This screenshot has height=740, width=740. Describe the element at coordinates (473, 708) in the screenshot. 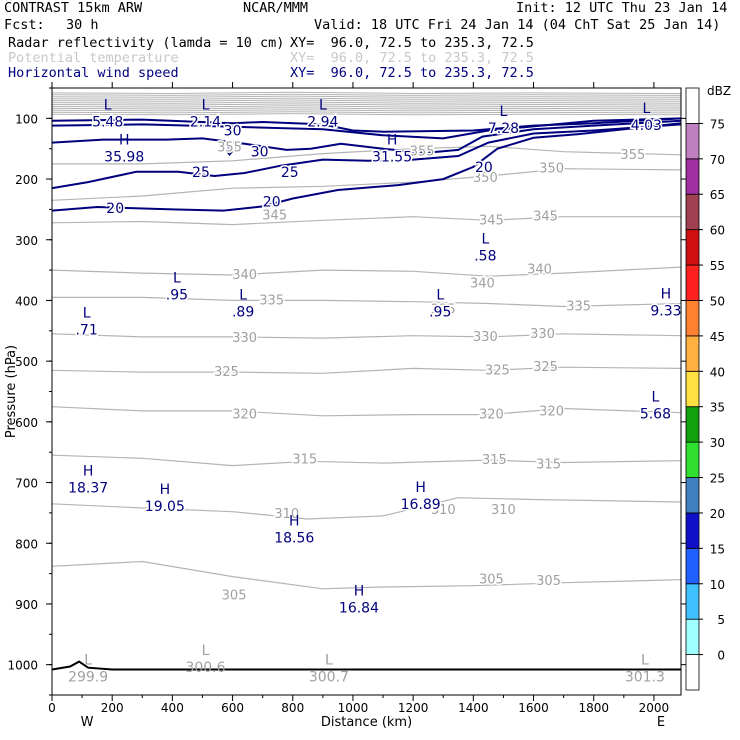

I see `x-tick-label: 1400` at that location.